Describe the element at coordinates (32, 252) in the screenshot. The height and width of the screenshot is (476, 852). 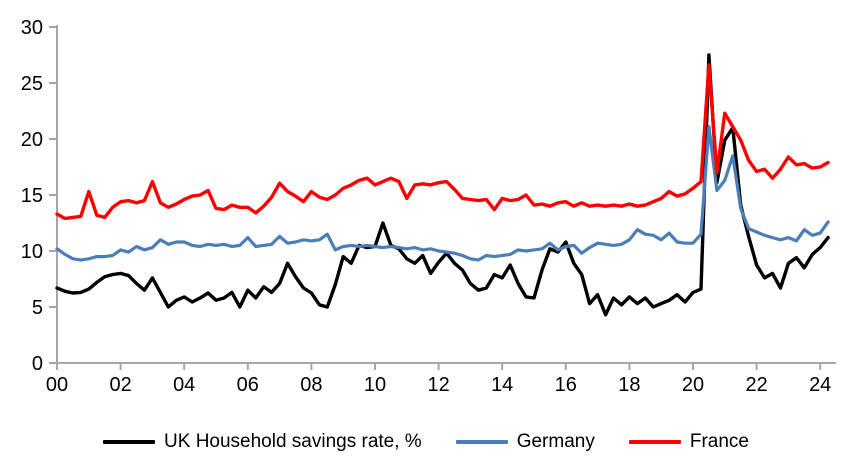
I see `y-axis-label: 10` at that location.